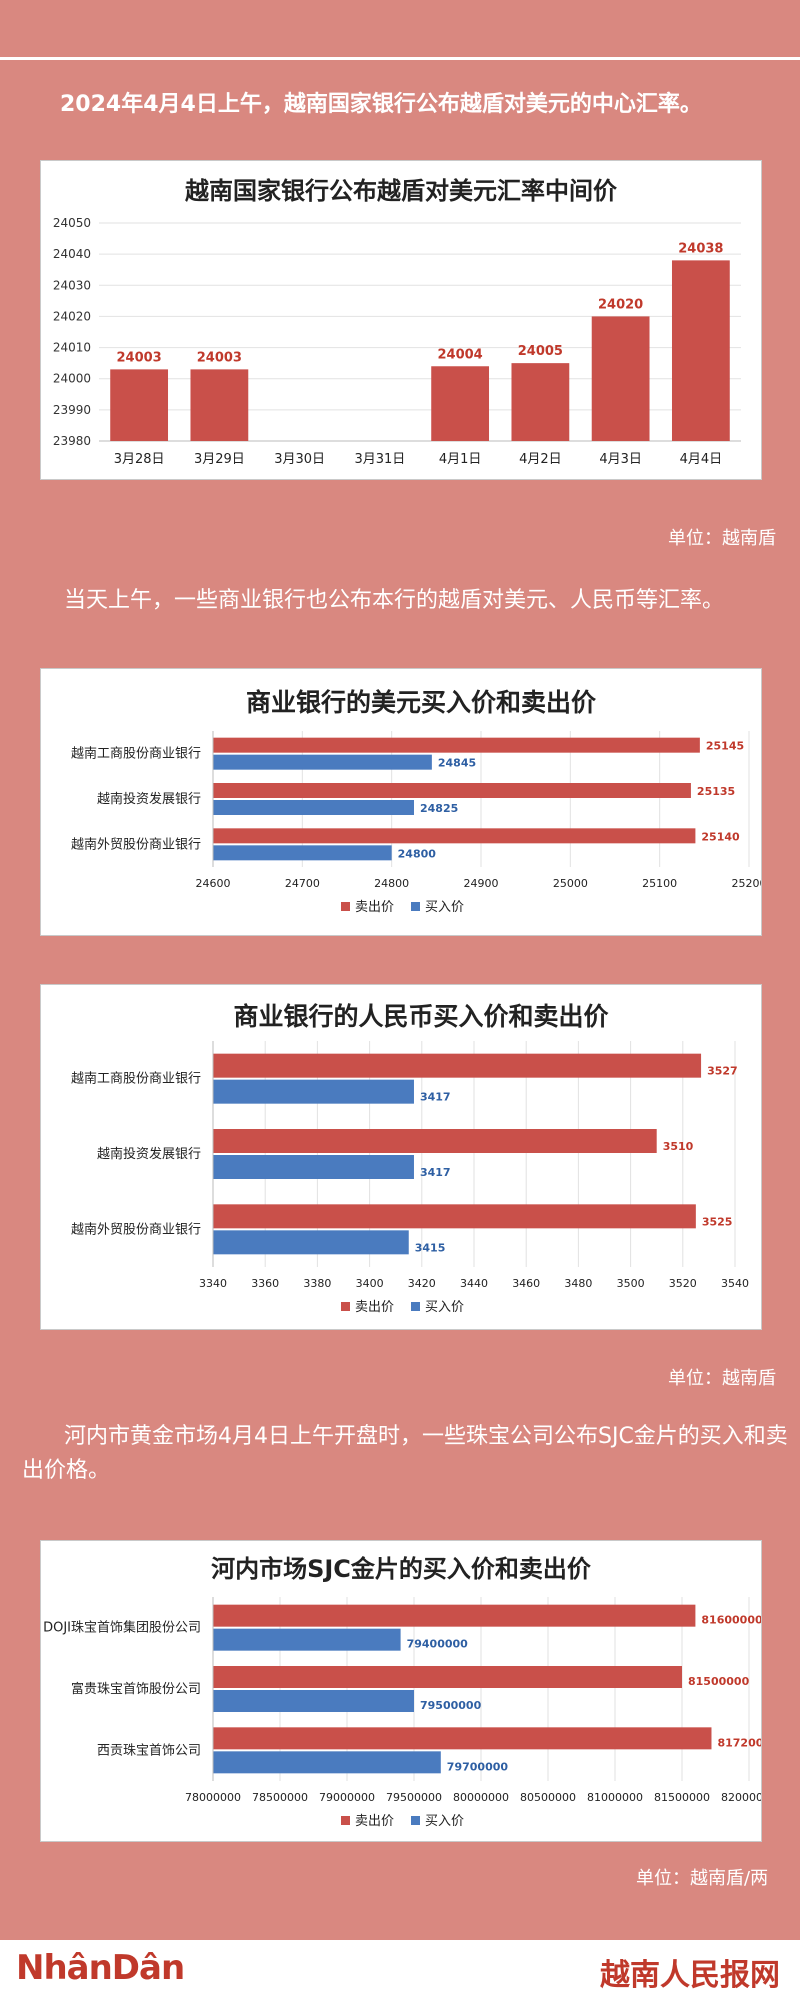 This screenshot has height=2000, width=800. I want to click on y-tick-label: 24000, so click(72, 379).